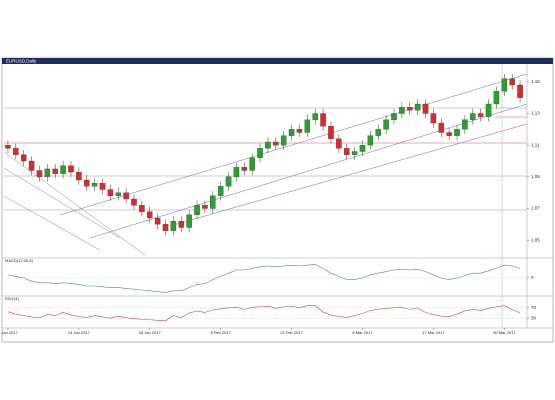 The height and width of the screenshot is (400, 555). Describe the element at coordinates (9, 332) in the screenshot. I see `x-tick-label: 2 Jan 2017` at that location.